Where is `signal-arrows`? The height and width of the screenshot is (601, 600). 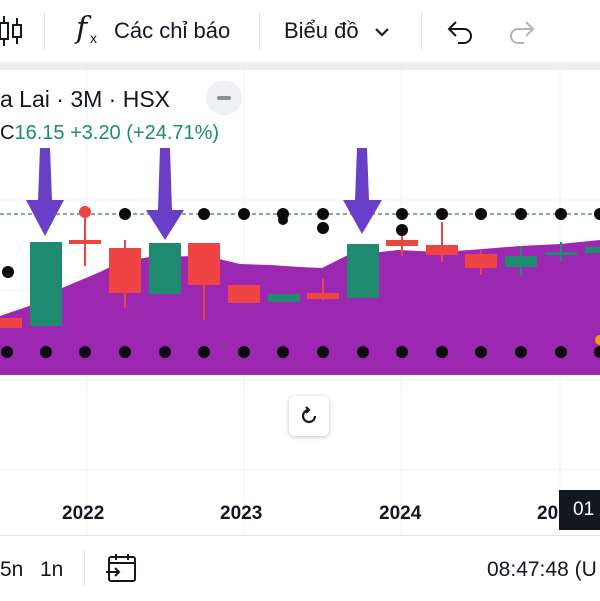
signal-arrows is located at coordinates (204, 194).